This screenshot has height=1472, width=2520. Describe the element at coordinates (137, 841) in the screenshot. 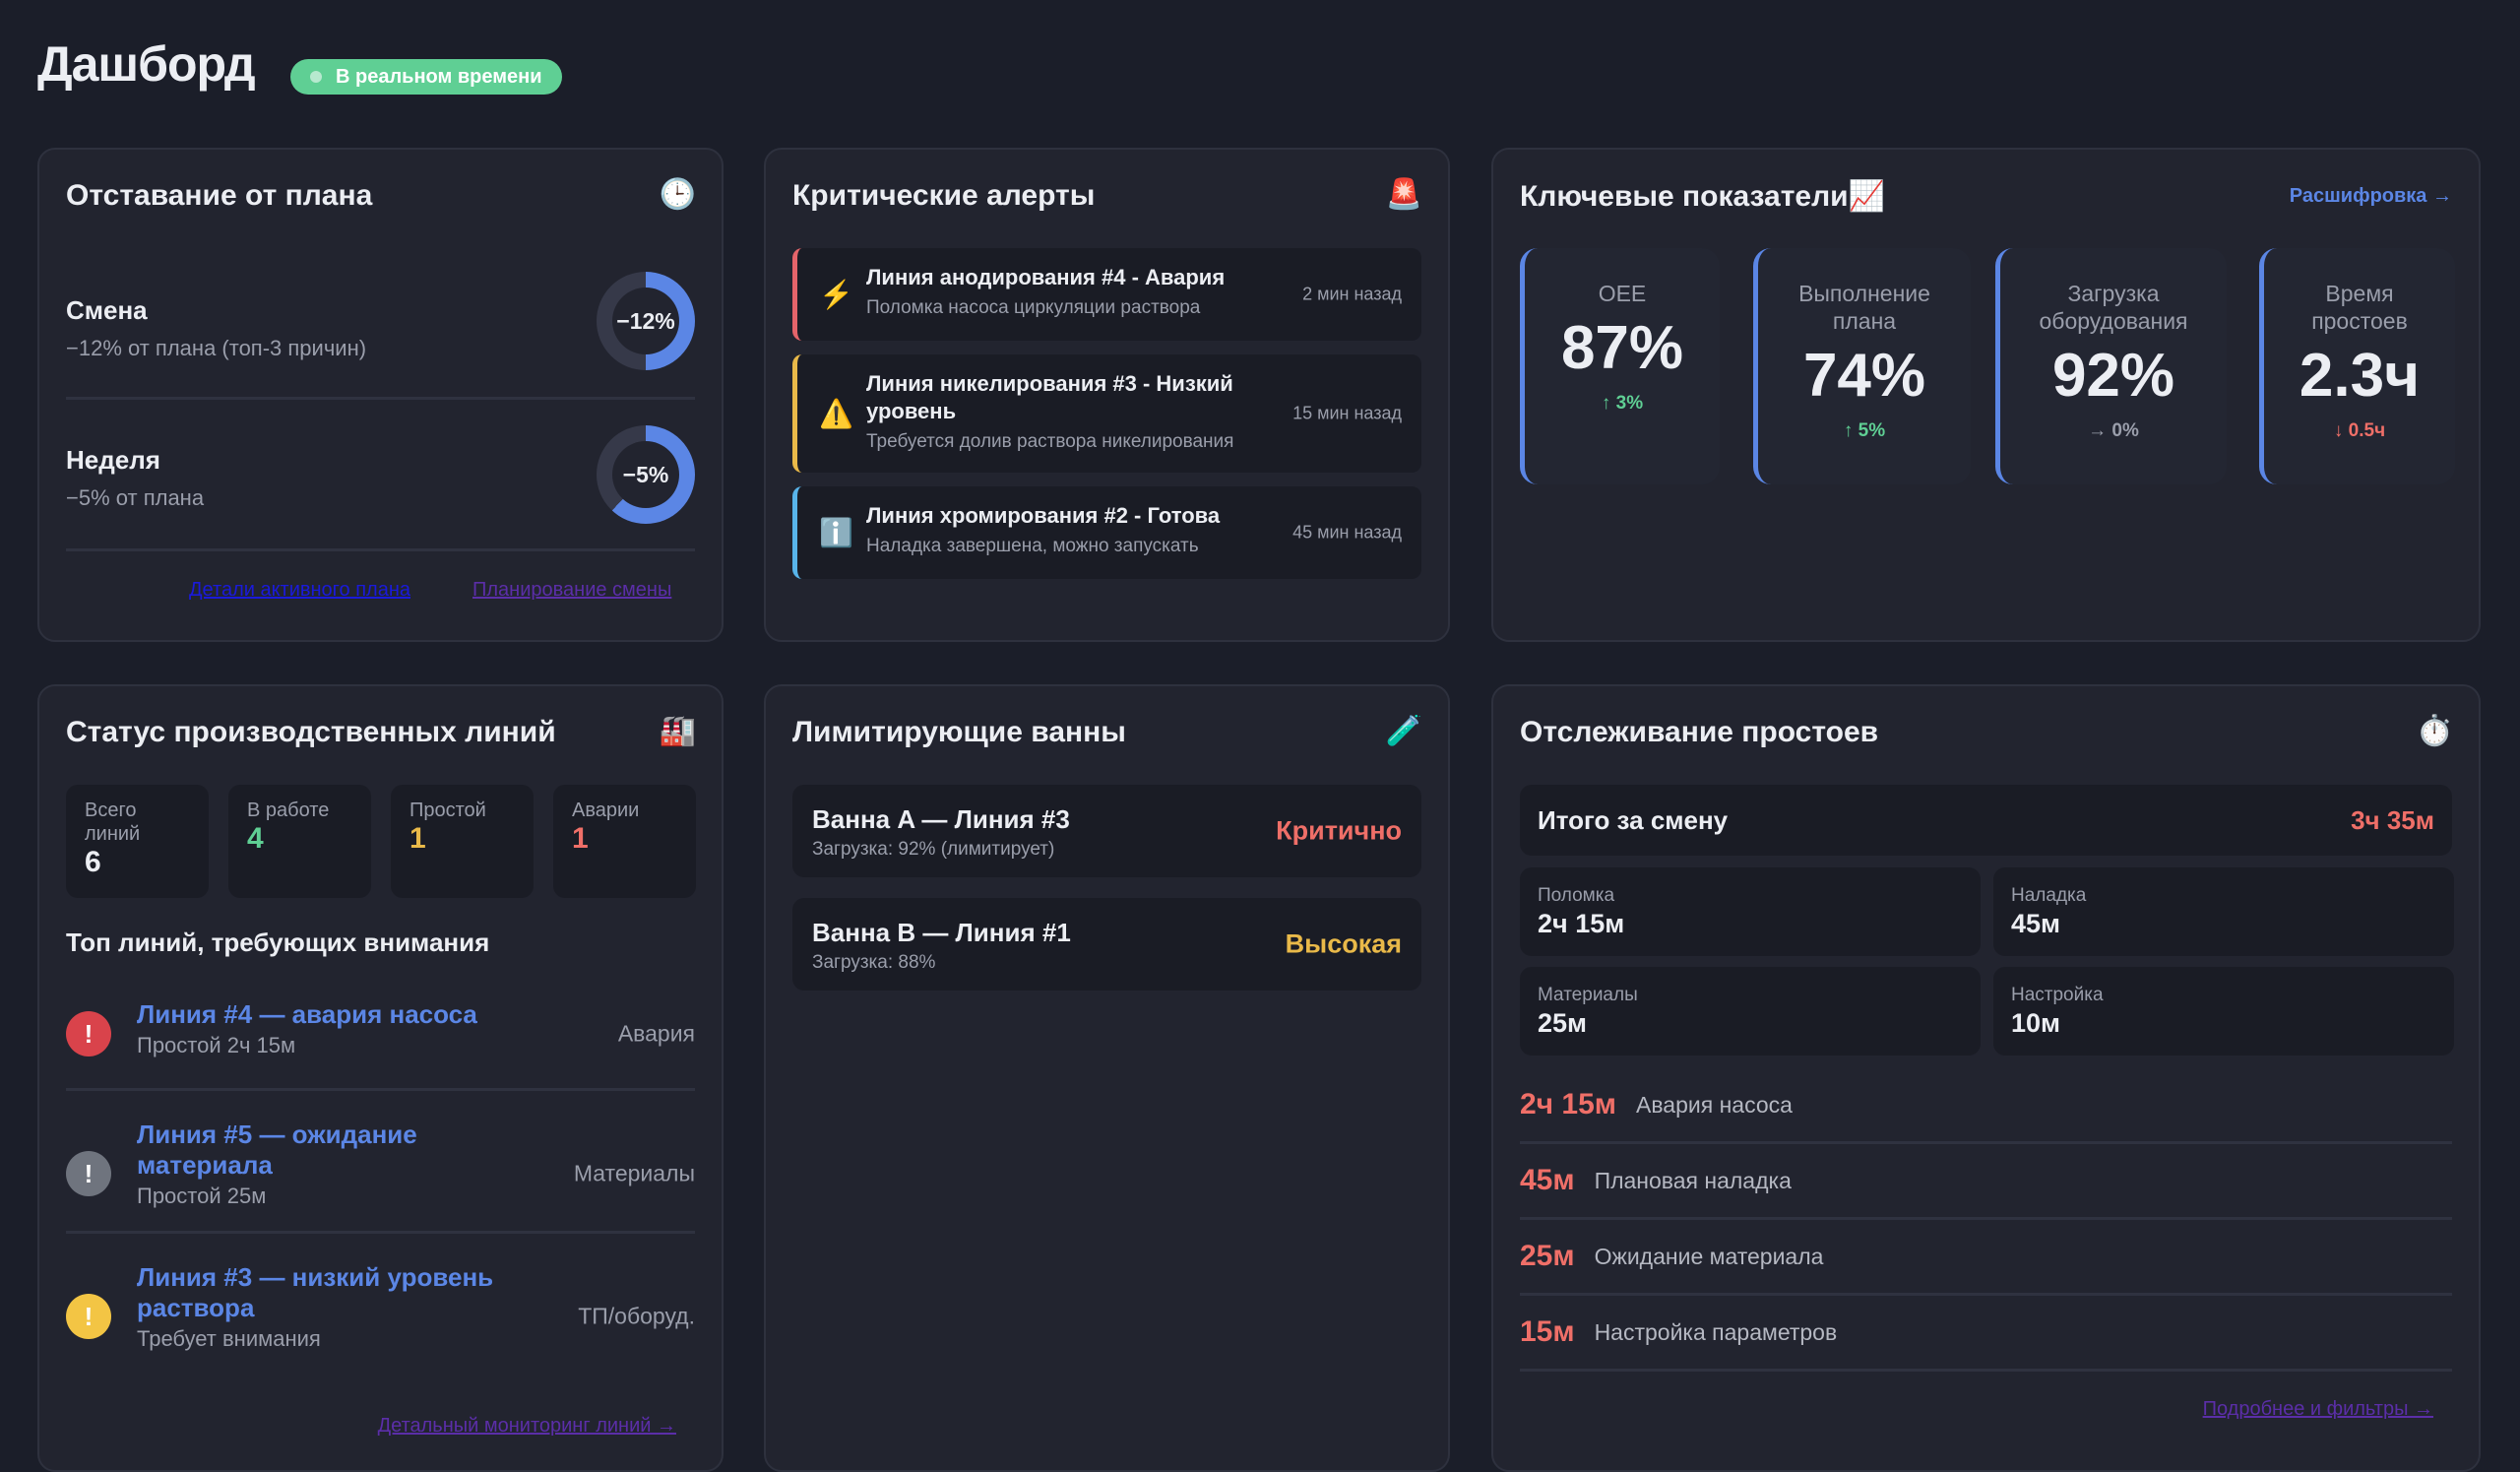

I see `stat-total: Всего линий 6` at that location.